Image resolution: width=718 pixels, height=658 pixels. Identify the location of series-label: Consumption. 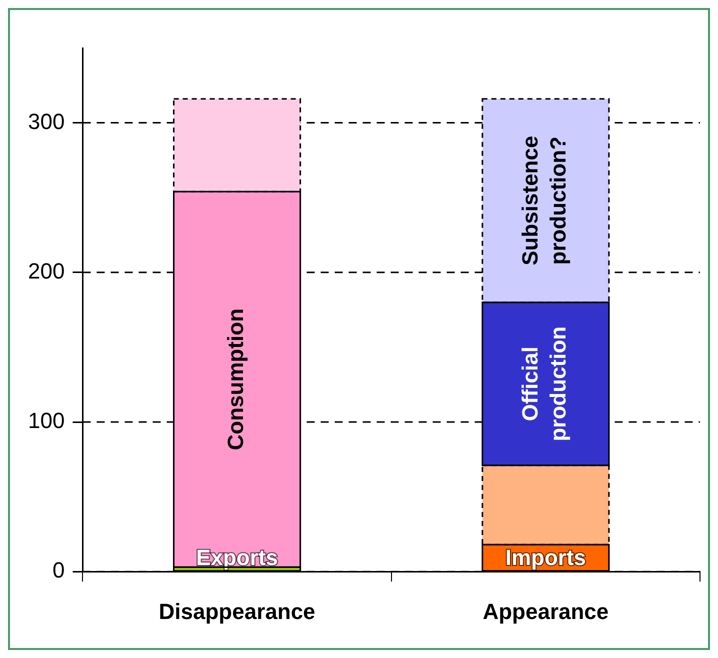
(235, 379).